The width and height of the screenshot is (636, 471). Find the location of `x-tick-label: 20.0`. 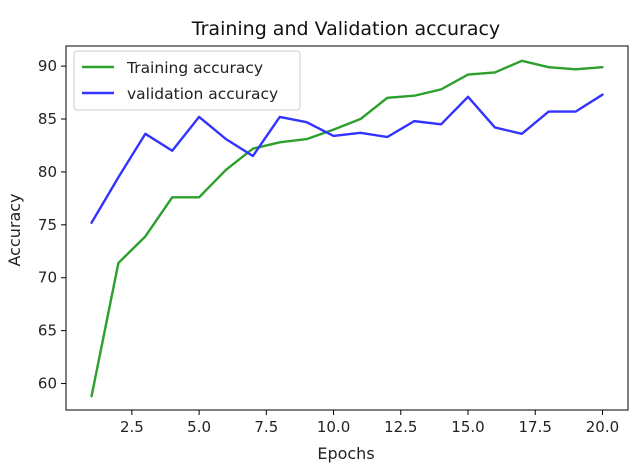

x-tick-label: 20.0 is located at coordinates (602, 427).